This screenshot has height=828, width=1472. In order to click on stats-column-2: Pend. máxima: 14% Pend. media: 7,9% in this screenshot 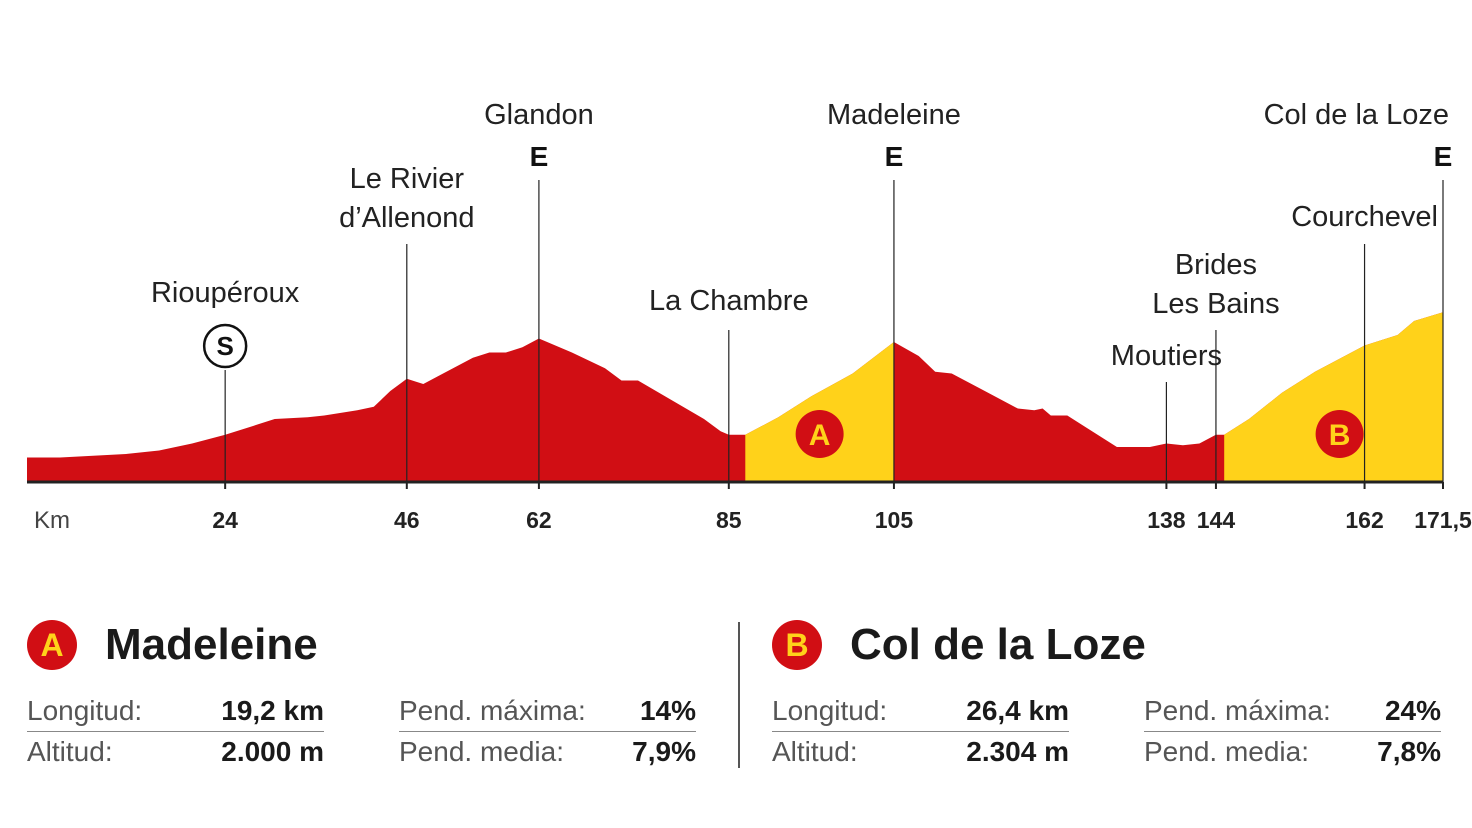, I will do `click(547, 731)`.